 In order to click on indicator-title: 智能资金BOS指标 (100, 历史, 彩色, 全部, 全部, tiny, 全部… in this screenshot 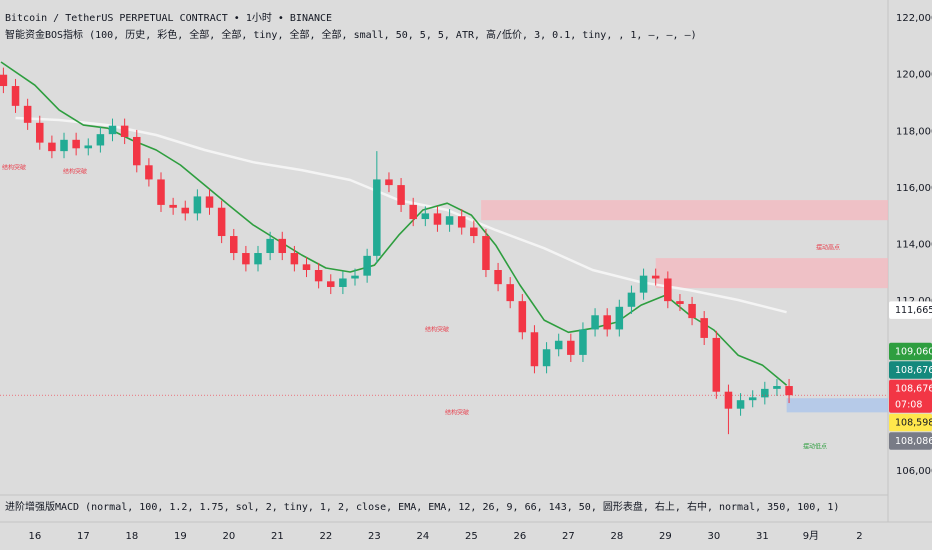, I will do `click(351, 34)`.